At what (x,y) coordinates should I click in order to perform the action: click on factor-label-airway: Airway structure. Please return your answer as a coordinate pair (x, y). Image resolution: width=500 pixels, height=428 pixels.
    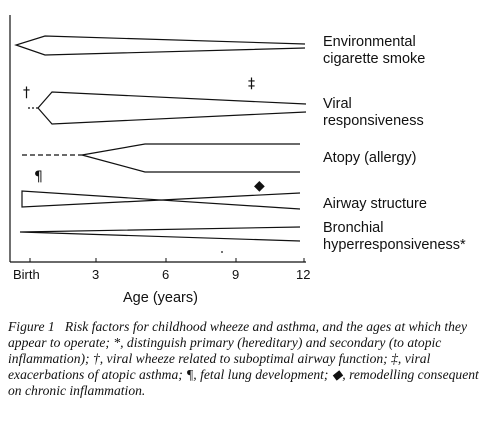
    Looking at the image, I should click on (375, 204).